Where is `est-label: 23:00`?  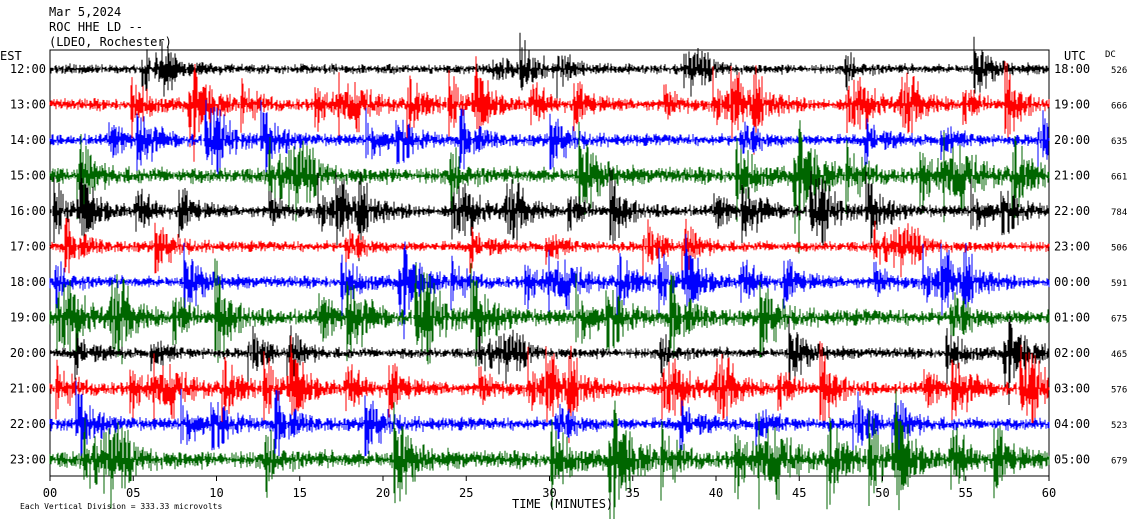 est-label: 23:00 is located at coordinates (28, 460).